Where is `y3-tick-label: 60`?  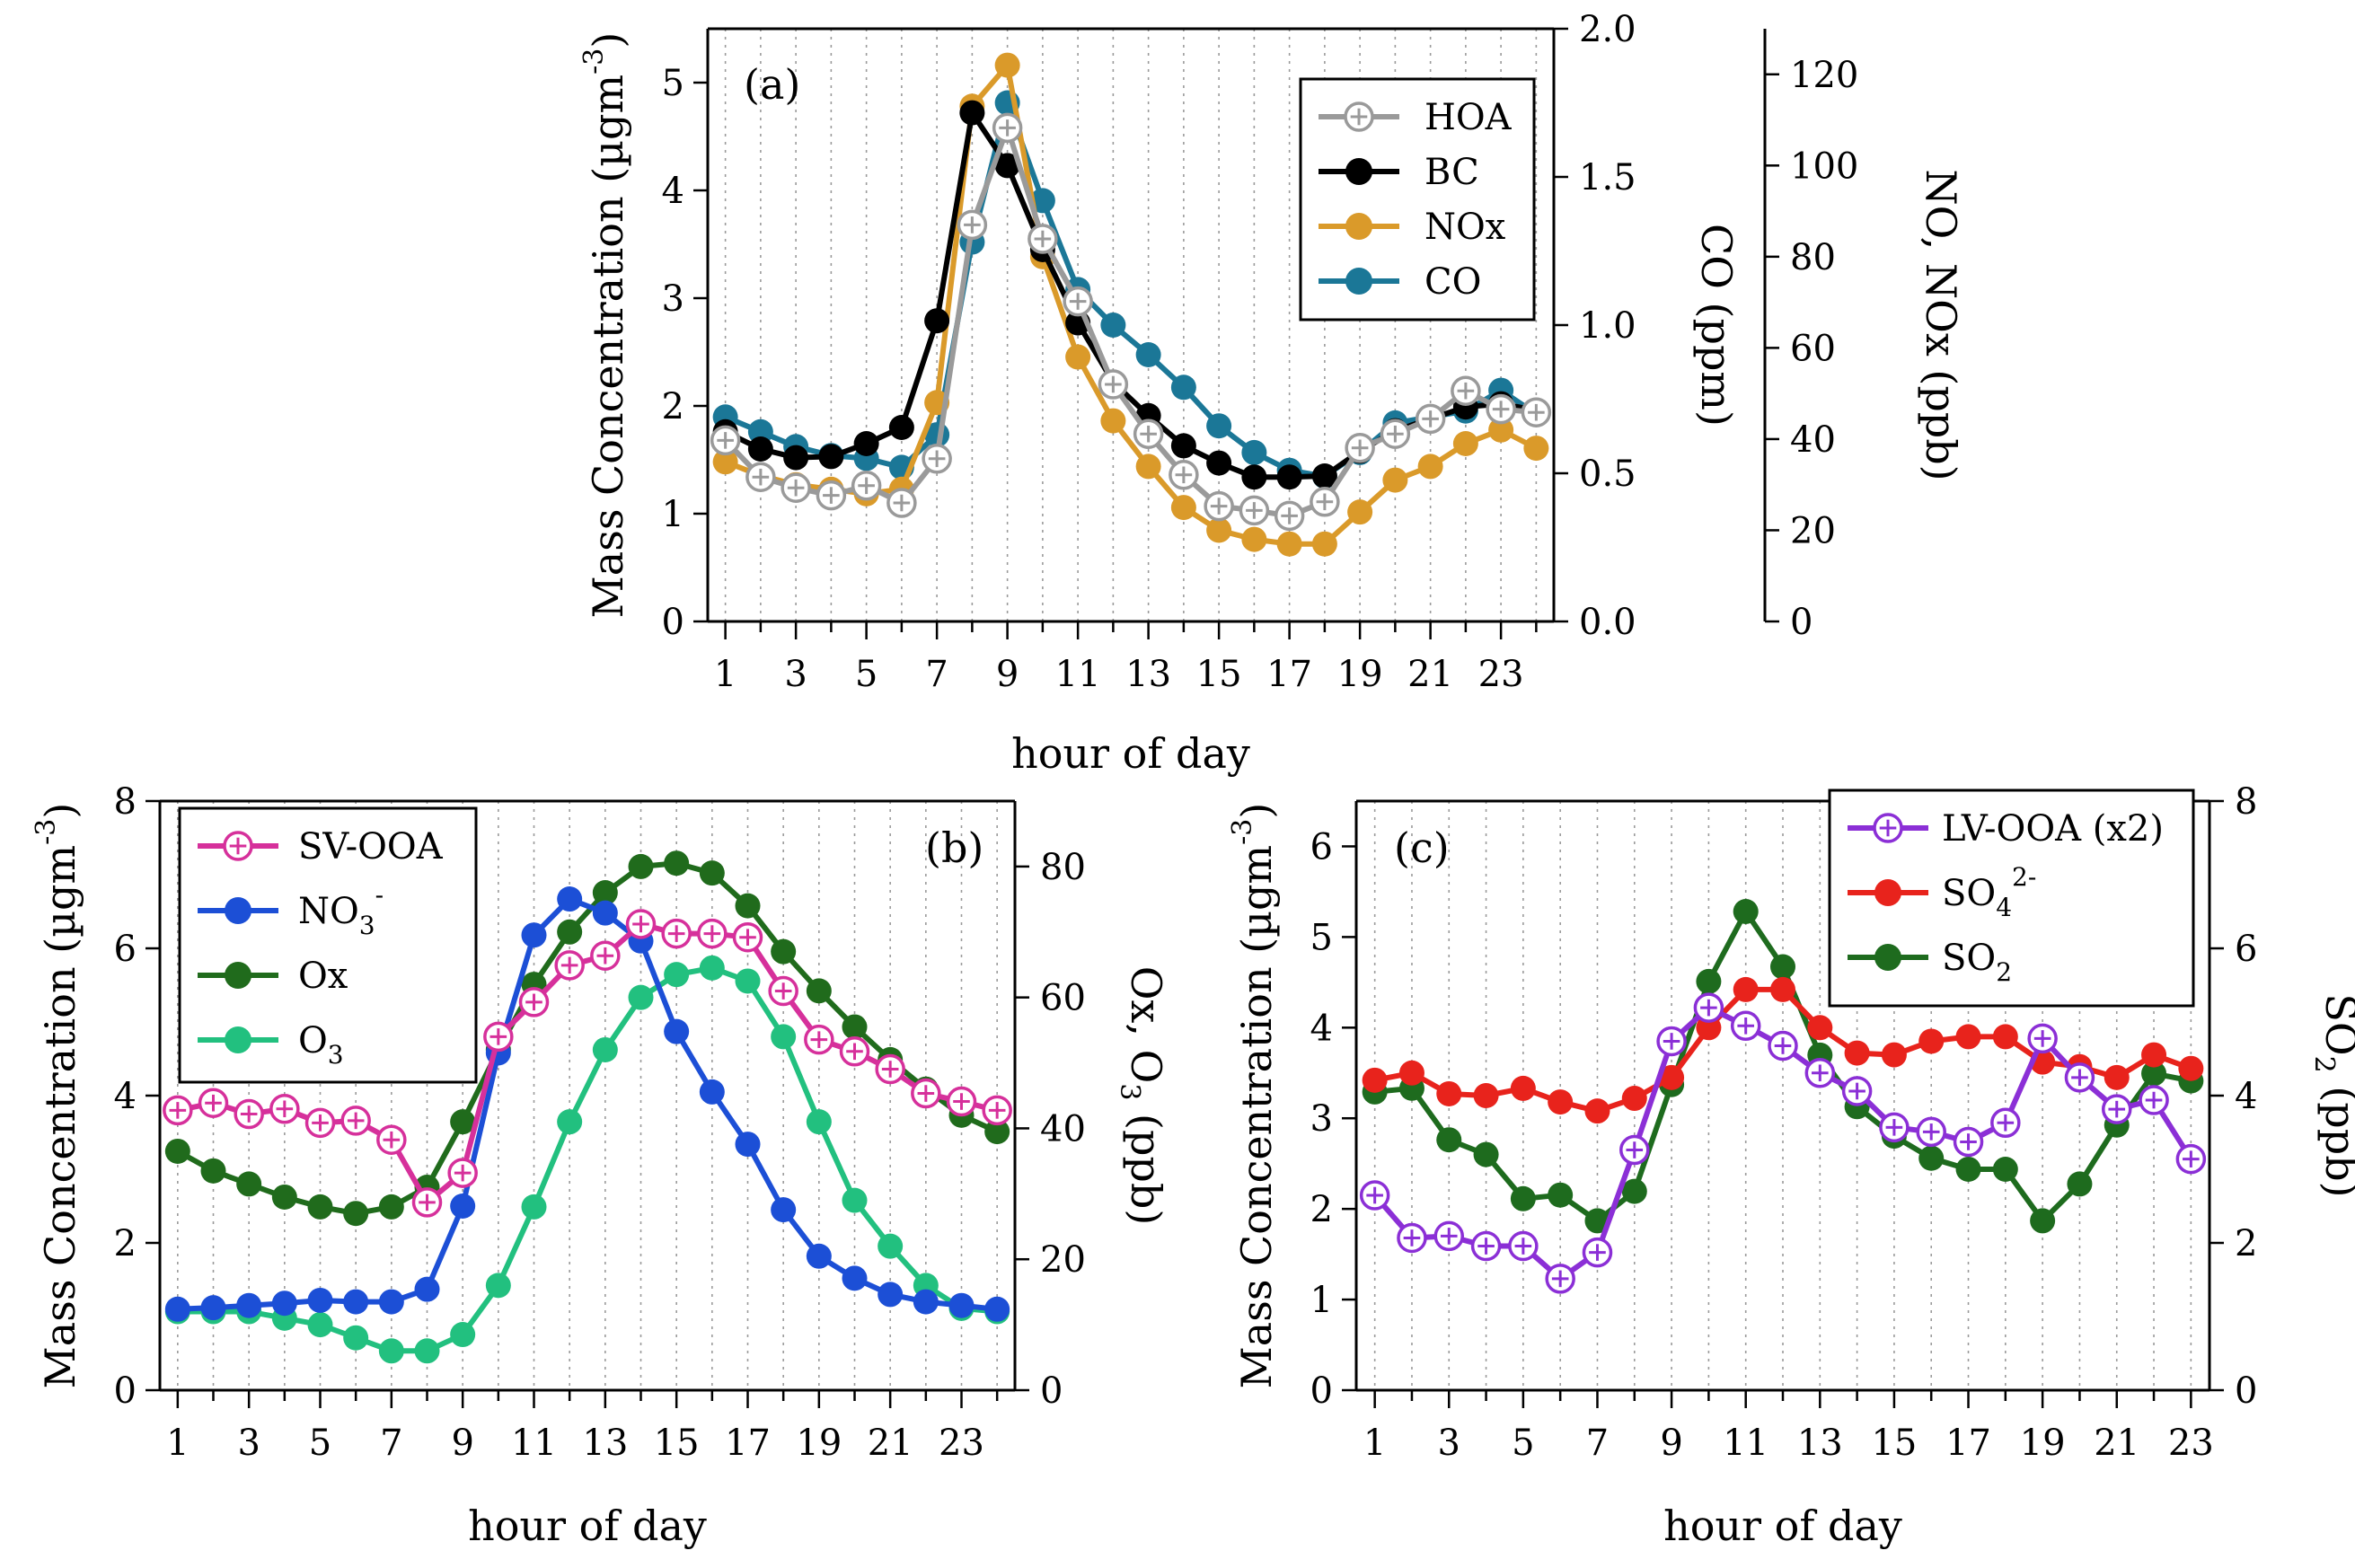
y3-tick-label: 60 is located at coordinates (1813, 348).